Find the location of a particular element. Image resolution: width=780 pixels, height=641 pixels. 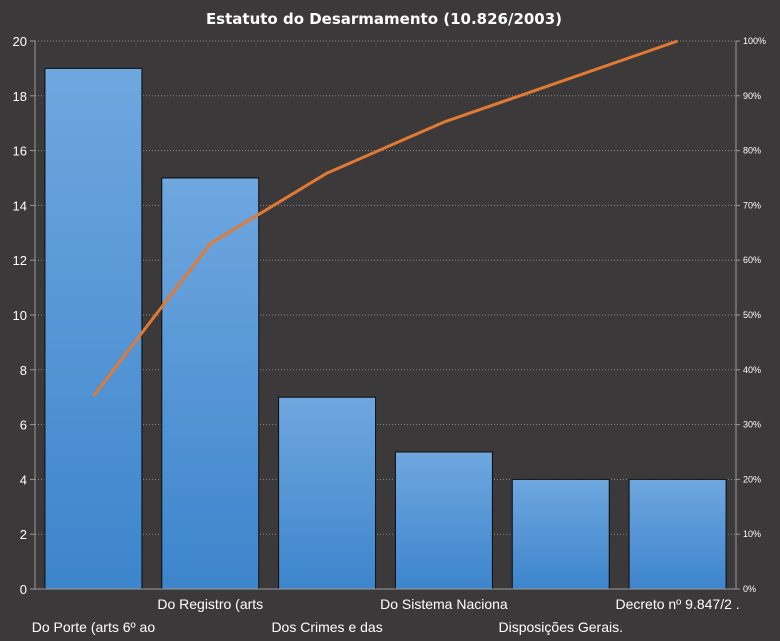

x-category-label: Disposições Gerais. is located at coordinates (561, 627).